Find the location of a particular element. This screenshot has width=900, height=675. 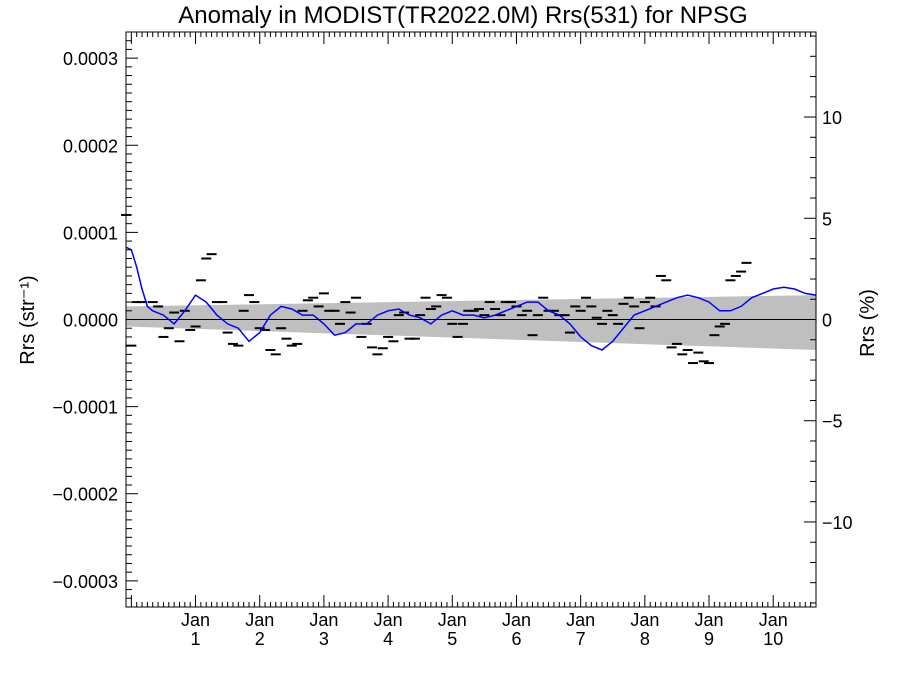

right-y-axis: 10 5 0 −5 −10 is located at coordinates (828, 319).